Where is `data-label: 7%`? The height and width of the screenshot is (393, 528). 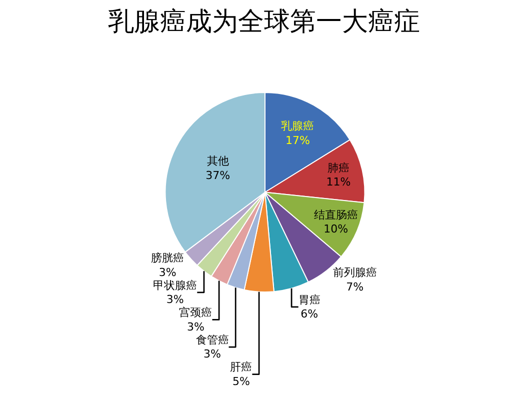 data-label: 7% is located at coordinates (355, 287).